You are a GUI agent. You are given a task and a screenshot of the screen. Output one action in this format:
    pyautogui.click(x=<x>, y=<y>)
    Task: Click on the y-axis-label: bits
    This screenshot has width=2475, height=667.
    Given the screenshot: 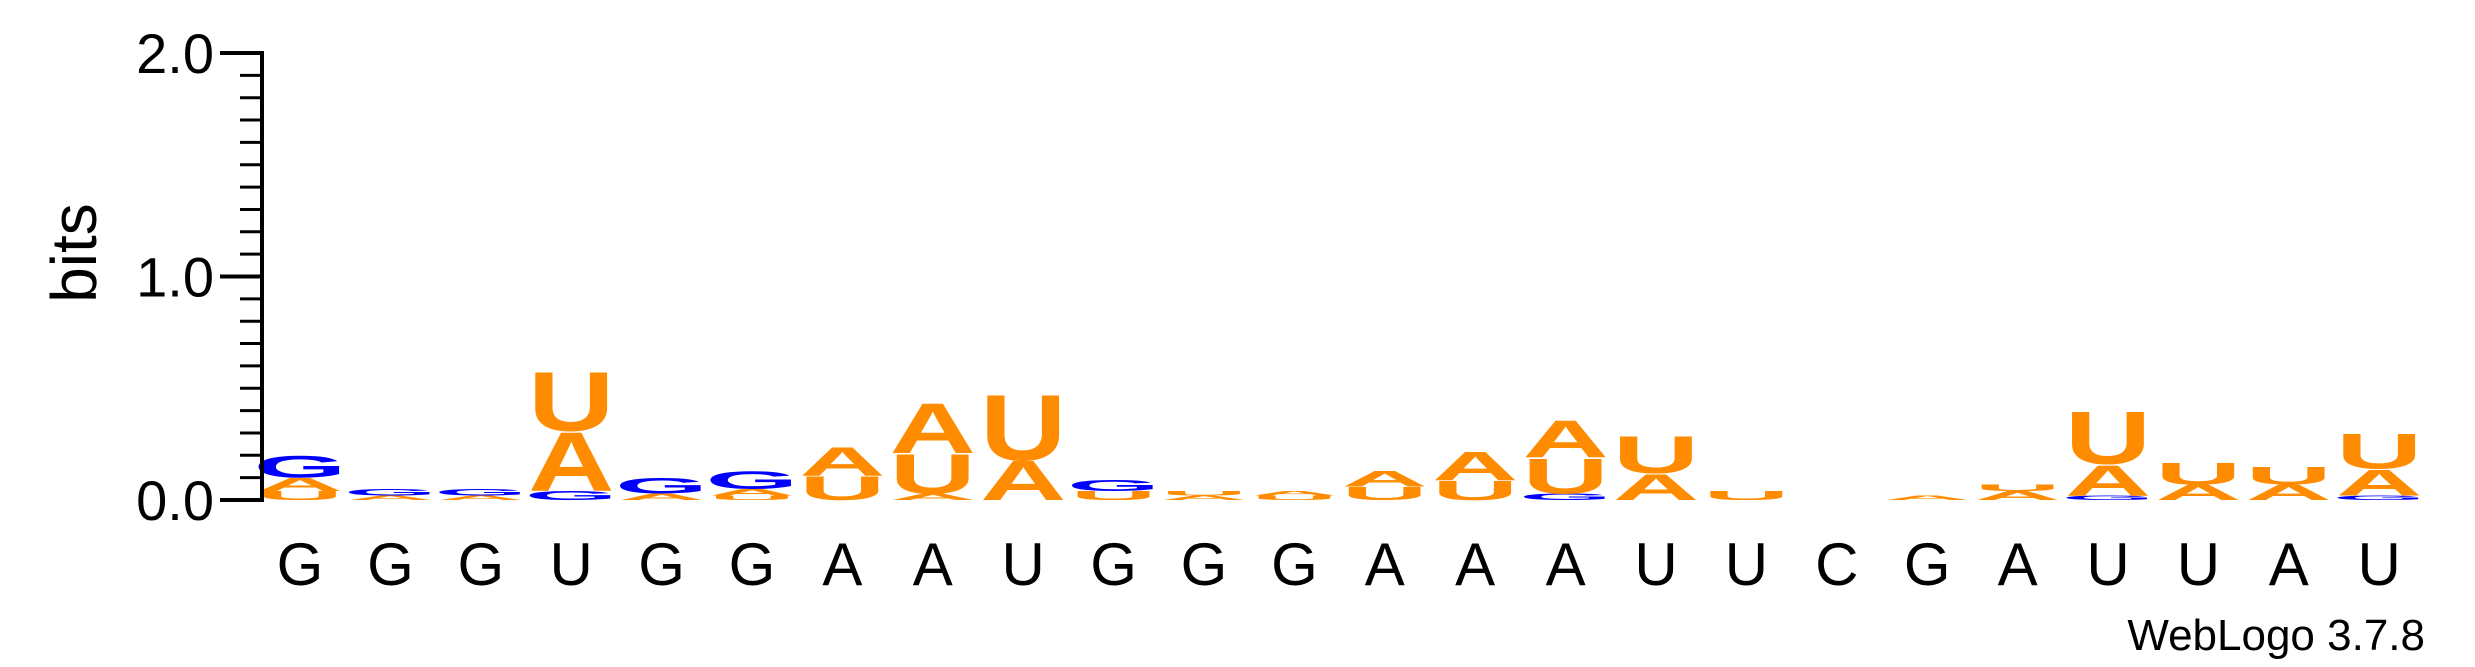 What is the action you would take?
    pyautogui.click(x=74, y=253)
    